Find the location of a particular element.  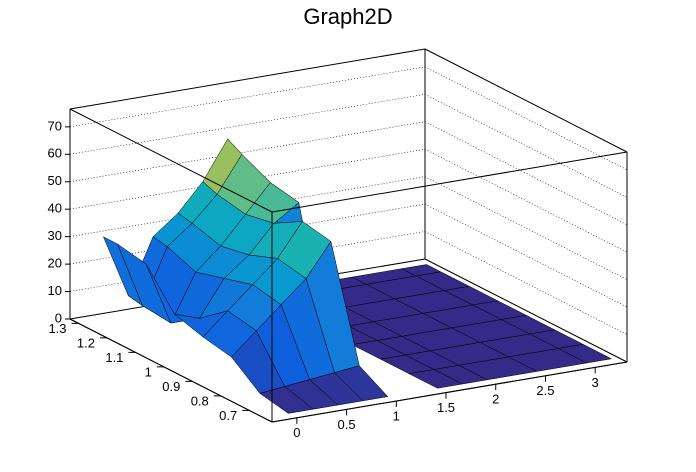

z-tick-label: 50 is located at coordinates (55, 180).